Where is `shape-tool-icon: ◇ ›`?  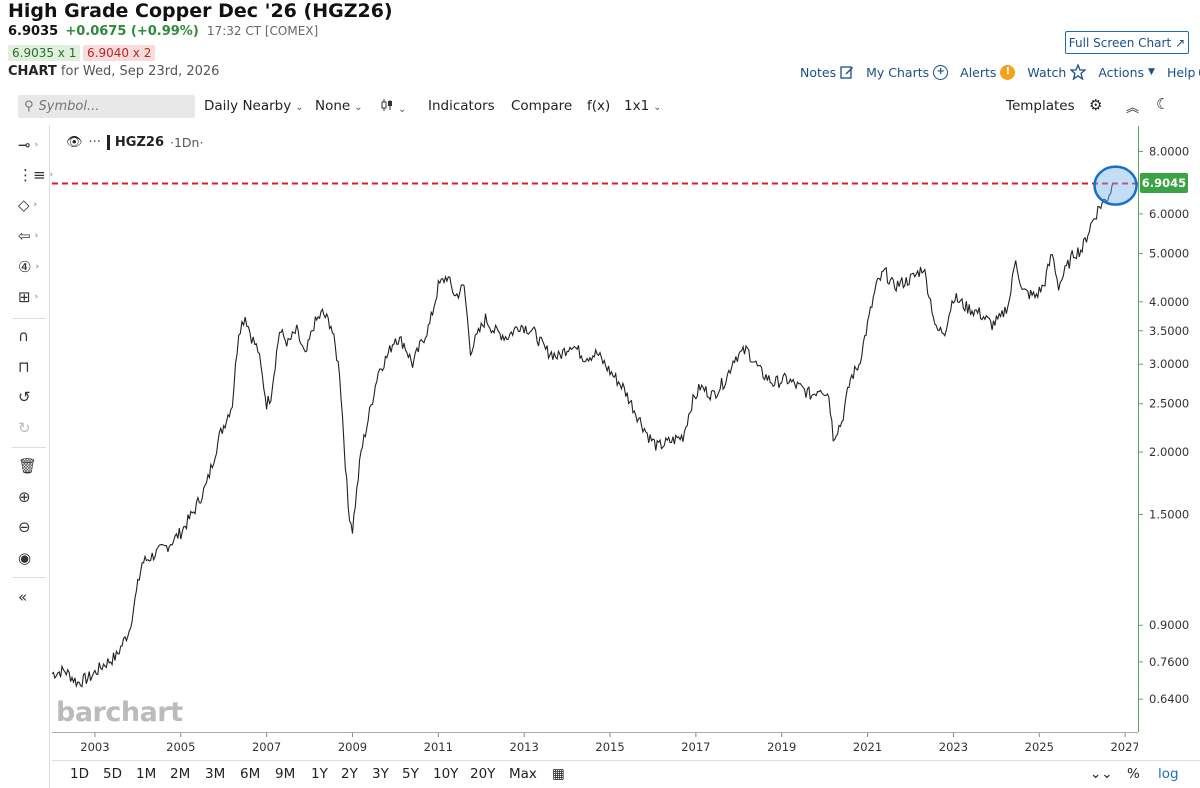 shape-tool-icon: ◇ › is located at coordinates (28, 205).